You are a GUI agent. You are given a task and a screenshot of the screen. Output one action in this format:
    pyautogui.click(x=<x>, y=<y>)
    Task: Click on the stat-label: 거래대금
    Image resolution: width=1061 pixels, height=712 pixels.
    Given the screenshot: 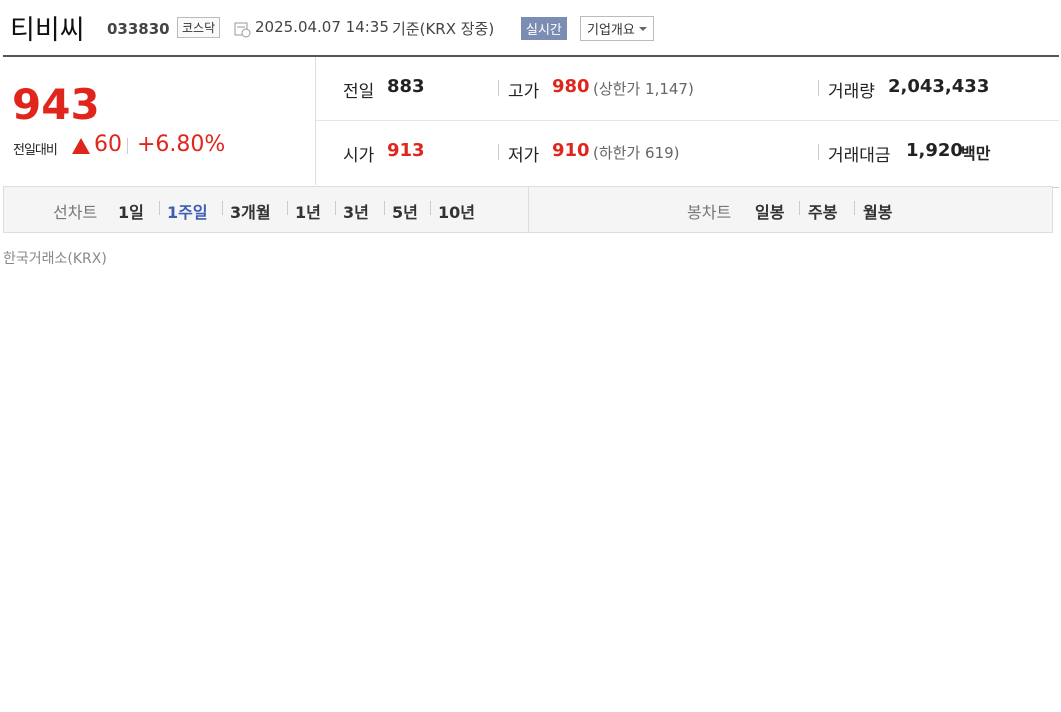 What is the action you would take?
    pyautogui.click(x=859, y=156)
    